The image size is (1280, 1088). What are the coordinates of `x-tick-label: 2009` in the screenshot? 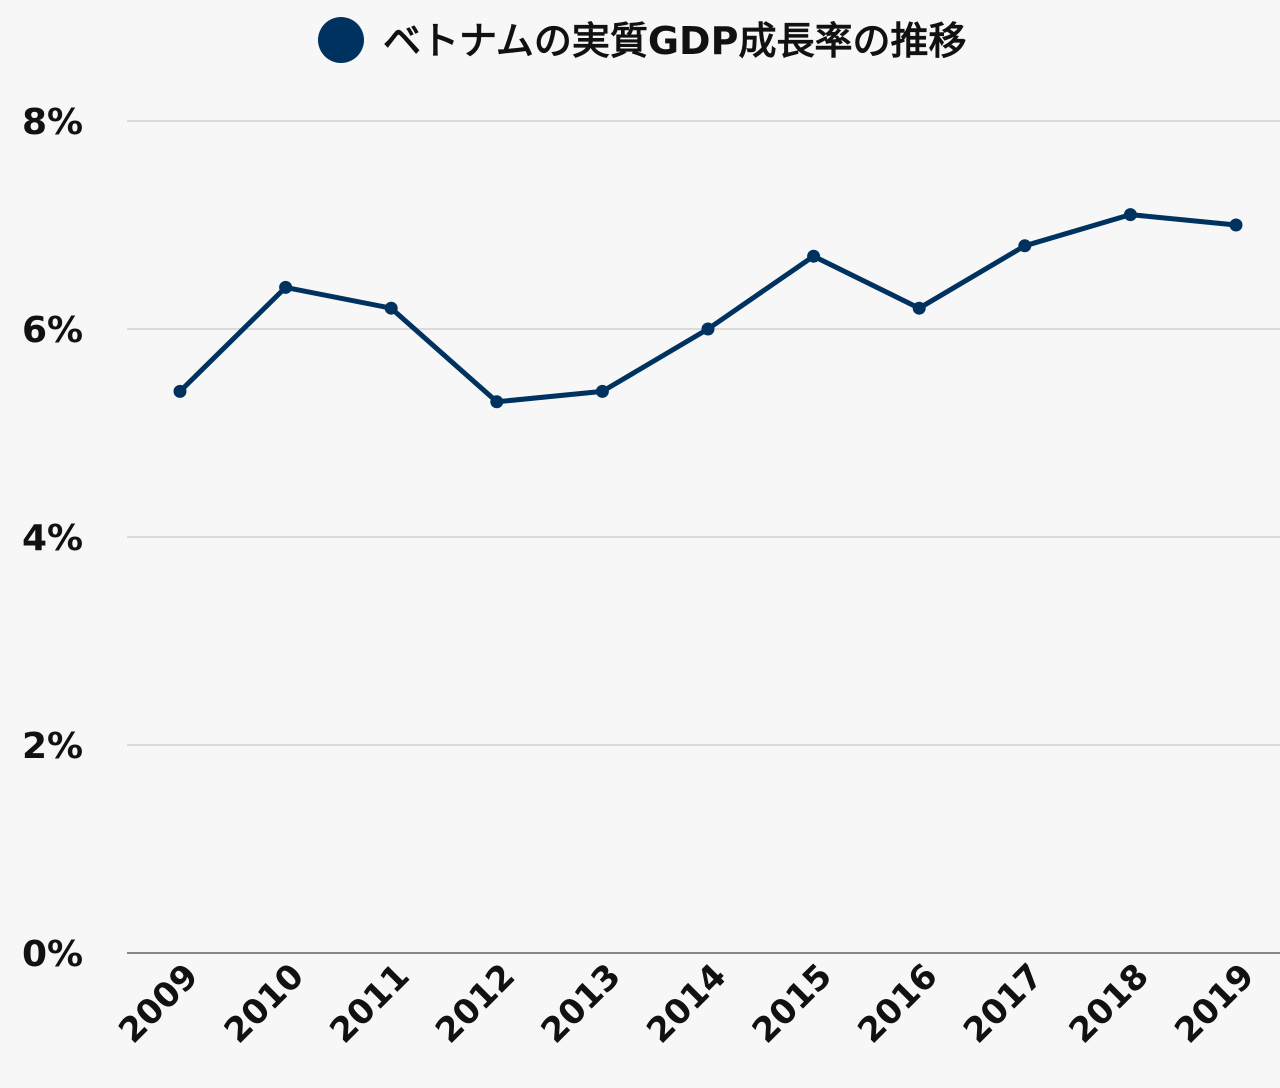 It's located at (158, 1003).